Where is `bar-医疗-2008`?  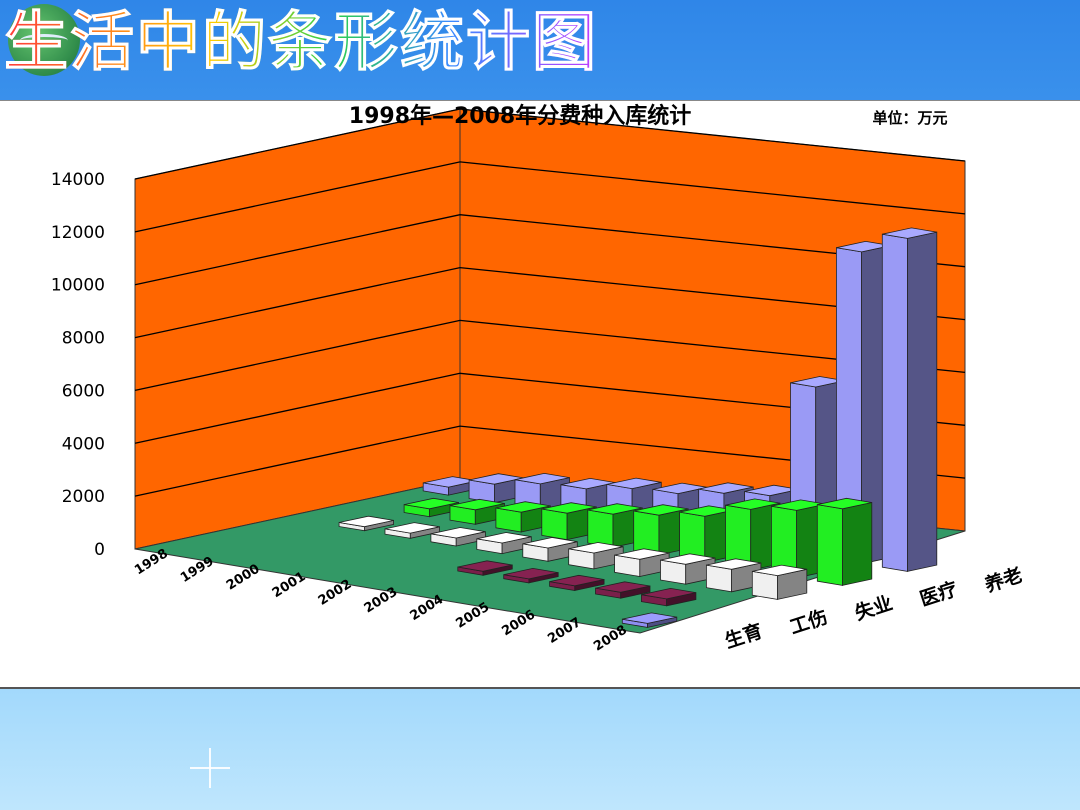
bar-医疗-2008 is located at coordinates (844, 541).